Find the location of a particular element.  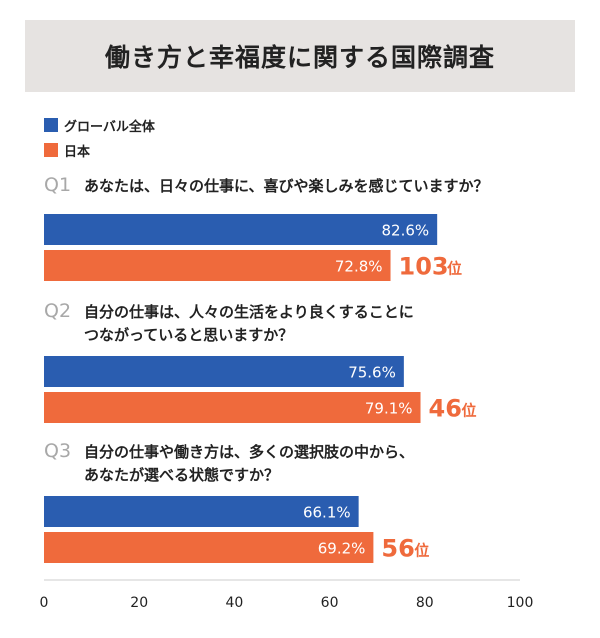

bar-q3-global is located at coordinates (201, 511).